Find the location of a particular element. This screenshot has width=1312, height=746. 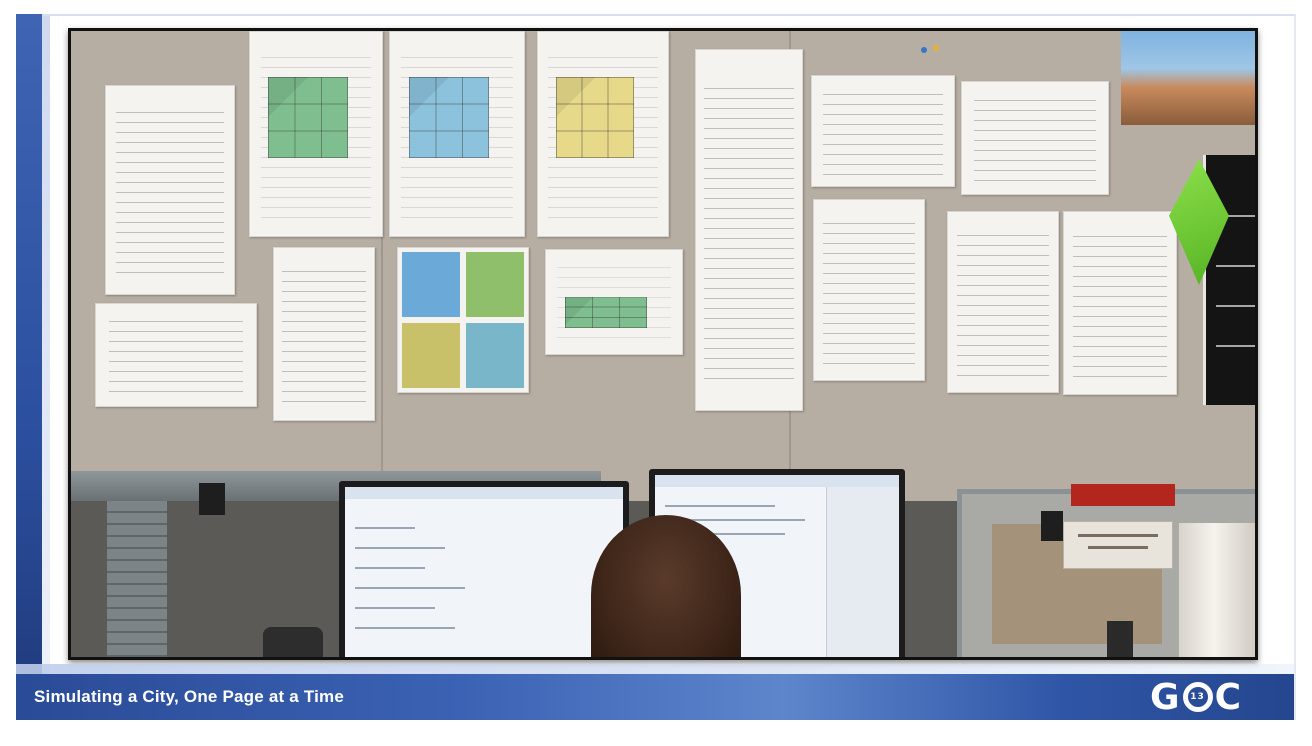

right-rule is located at coordinates (1295, 367).